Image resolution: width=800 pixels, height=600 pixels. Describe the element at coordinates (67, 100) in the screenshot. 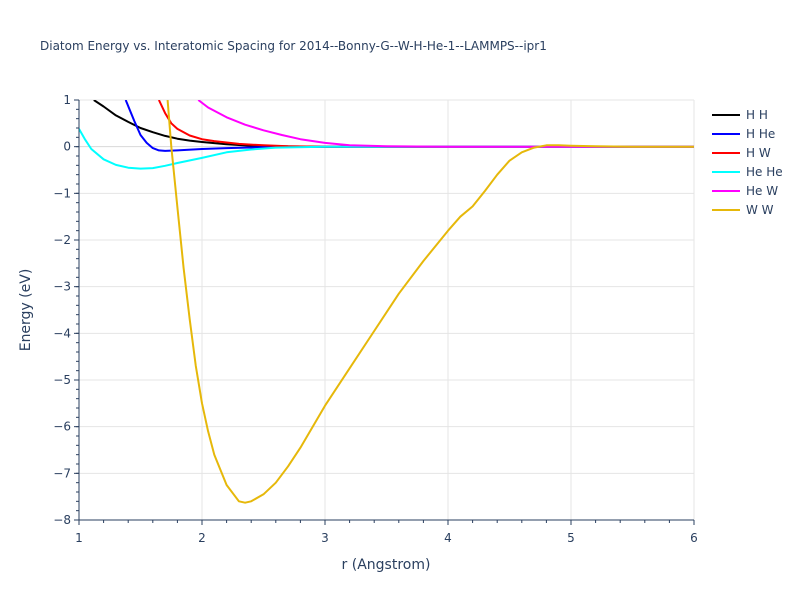

I see `y-tick-label: 1` at that location.